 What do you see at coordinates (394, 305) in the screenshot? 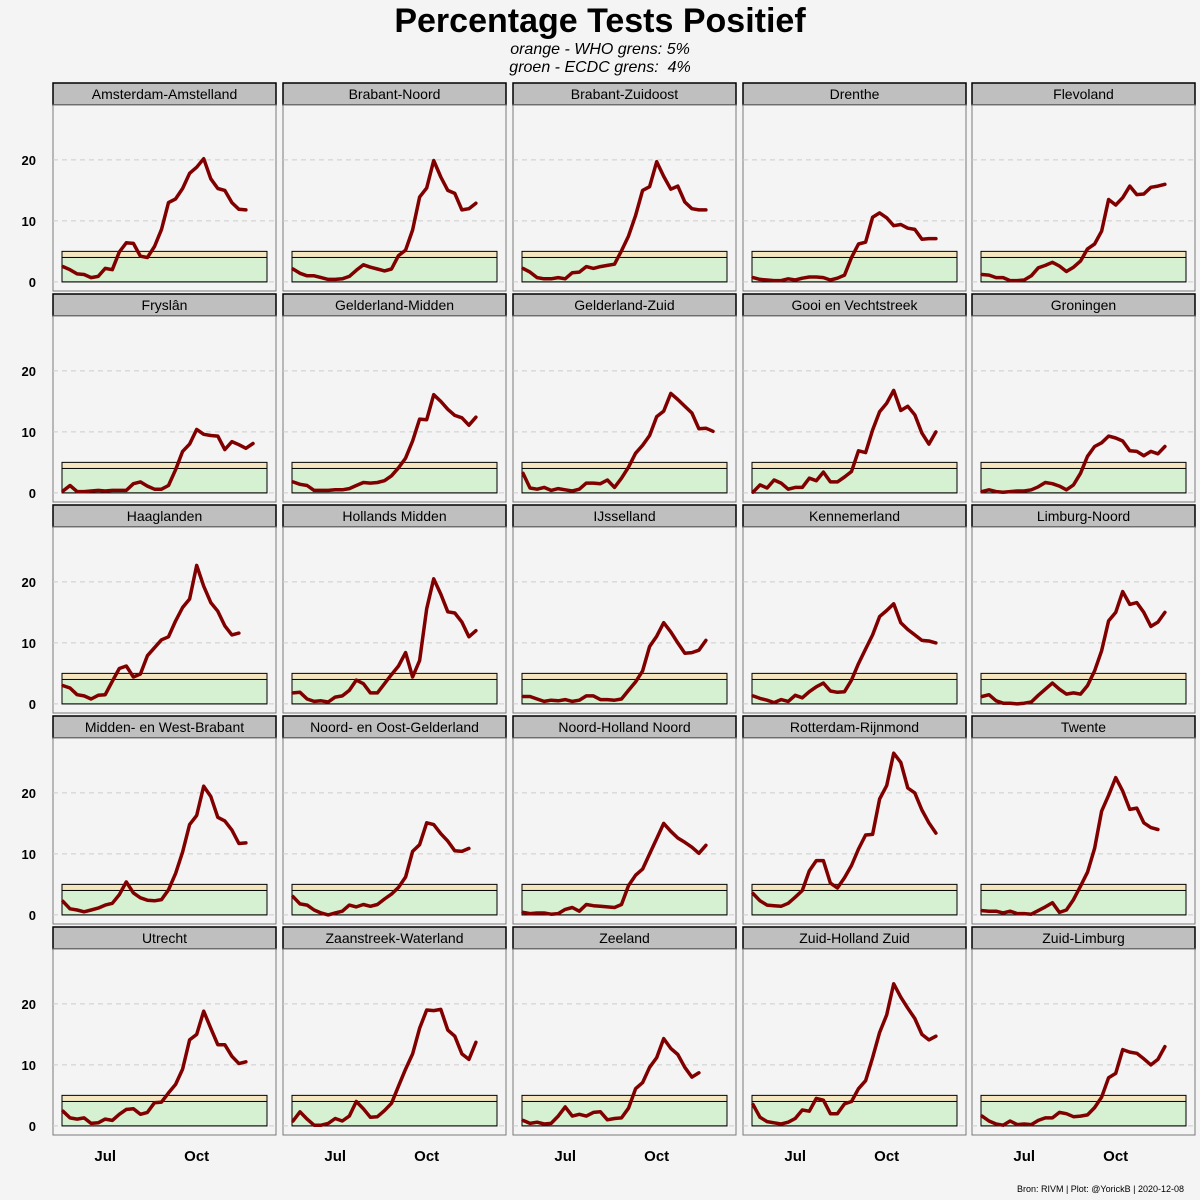
I see `panel-title: Gelderland-Midden` at bounding box center [394, 305].